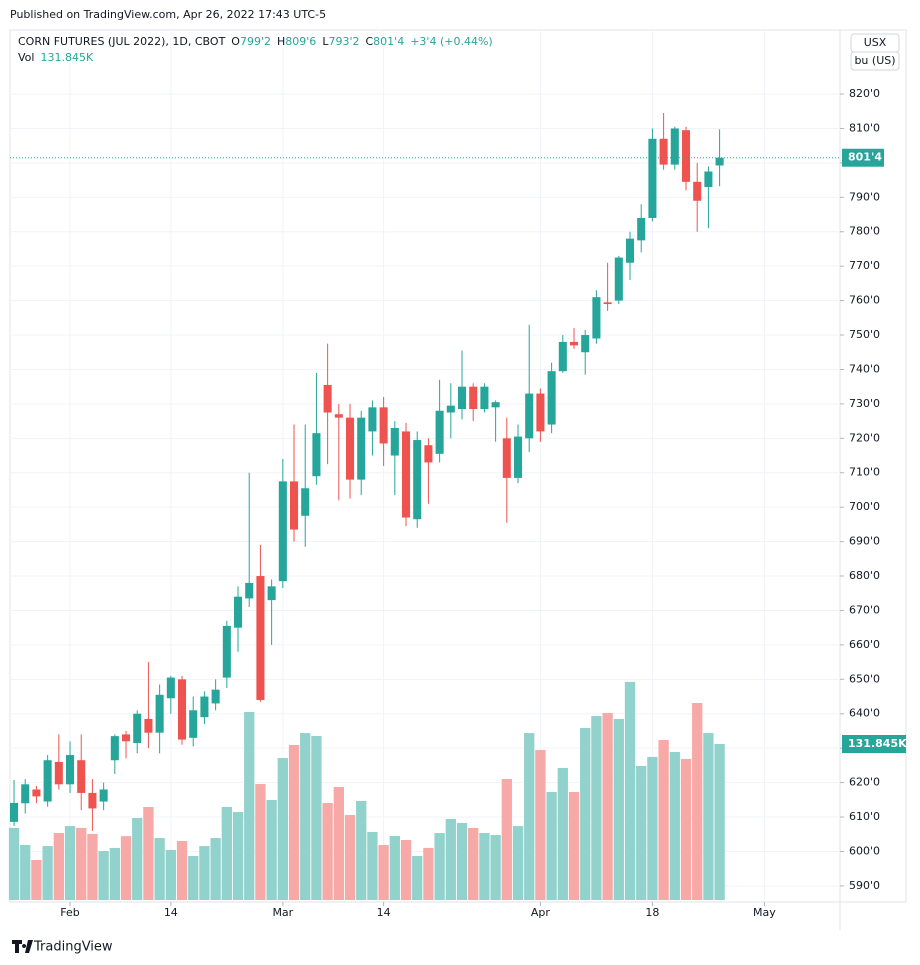 The image size is (920, 965). Describe the element at coordinates (301, 41) in the screenshot. I see `legend-value: 809'6` at that location.